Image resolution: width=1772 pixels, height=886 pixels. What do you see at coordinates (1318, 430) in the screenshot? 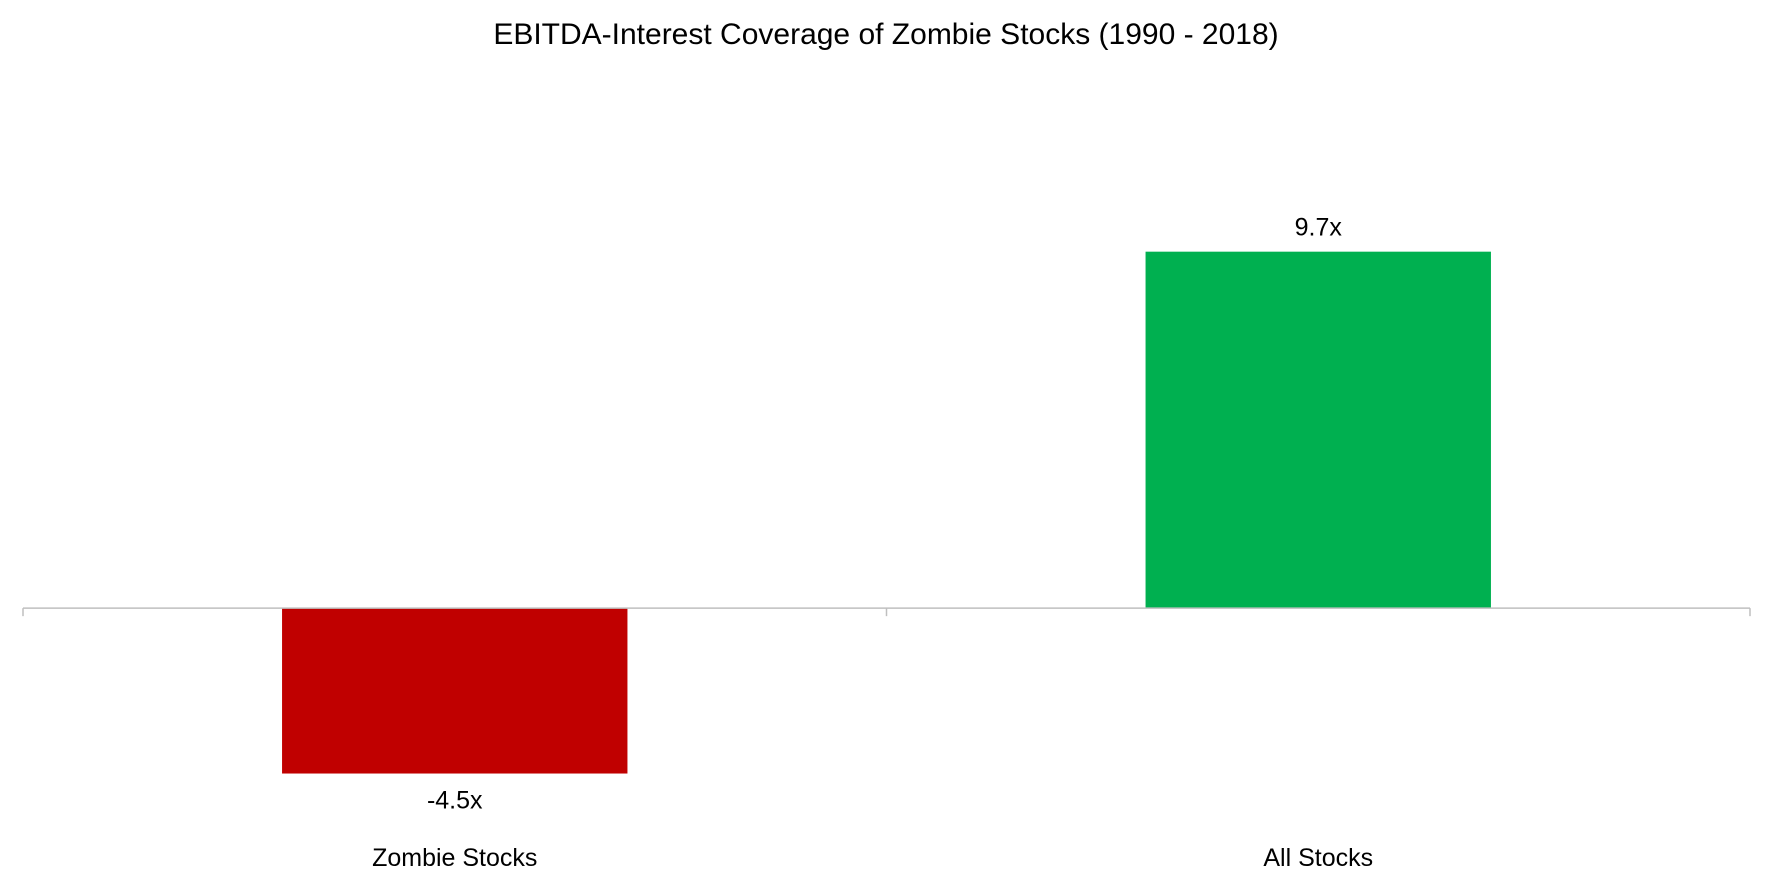
I see `bar-all-stocks` at bounding box center [1318, 430].